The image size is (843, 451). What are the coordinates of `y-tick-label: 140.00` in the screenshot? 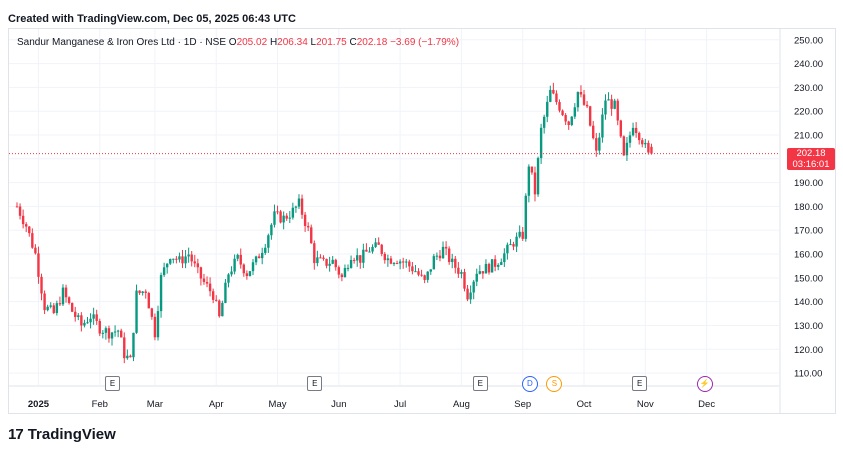 It's located at (808, 302).